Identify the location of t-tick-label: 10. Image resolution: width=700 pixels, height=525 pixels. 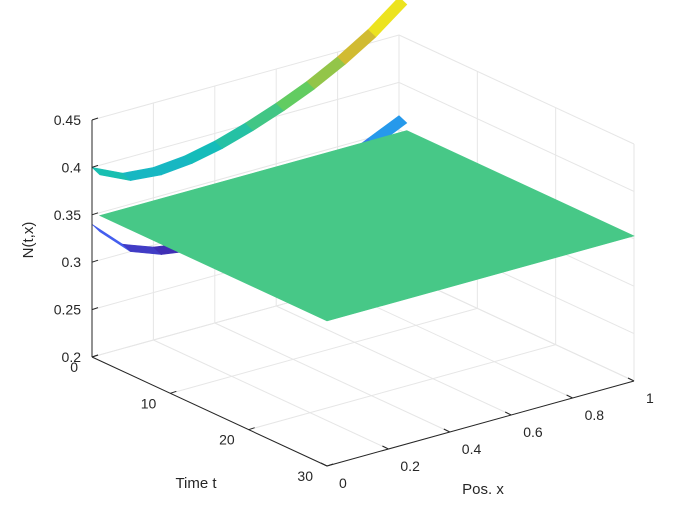
(149, 403).